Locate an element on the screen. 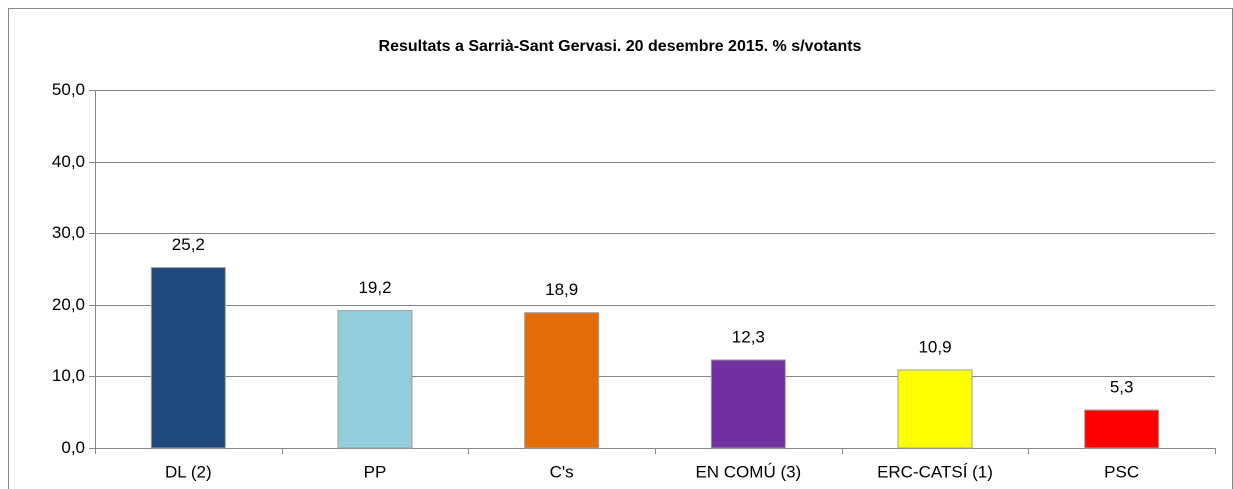 The height and width of the screenshot is (489, 1233). data-label: 12,3 is located at coordinates (748, 336).